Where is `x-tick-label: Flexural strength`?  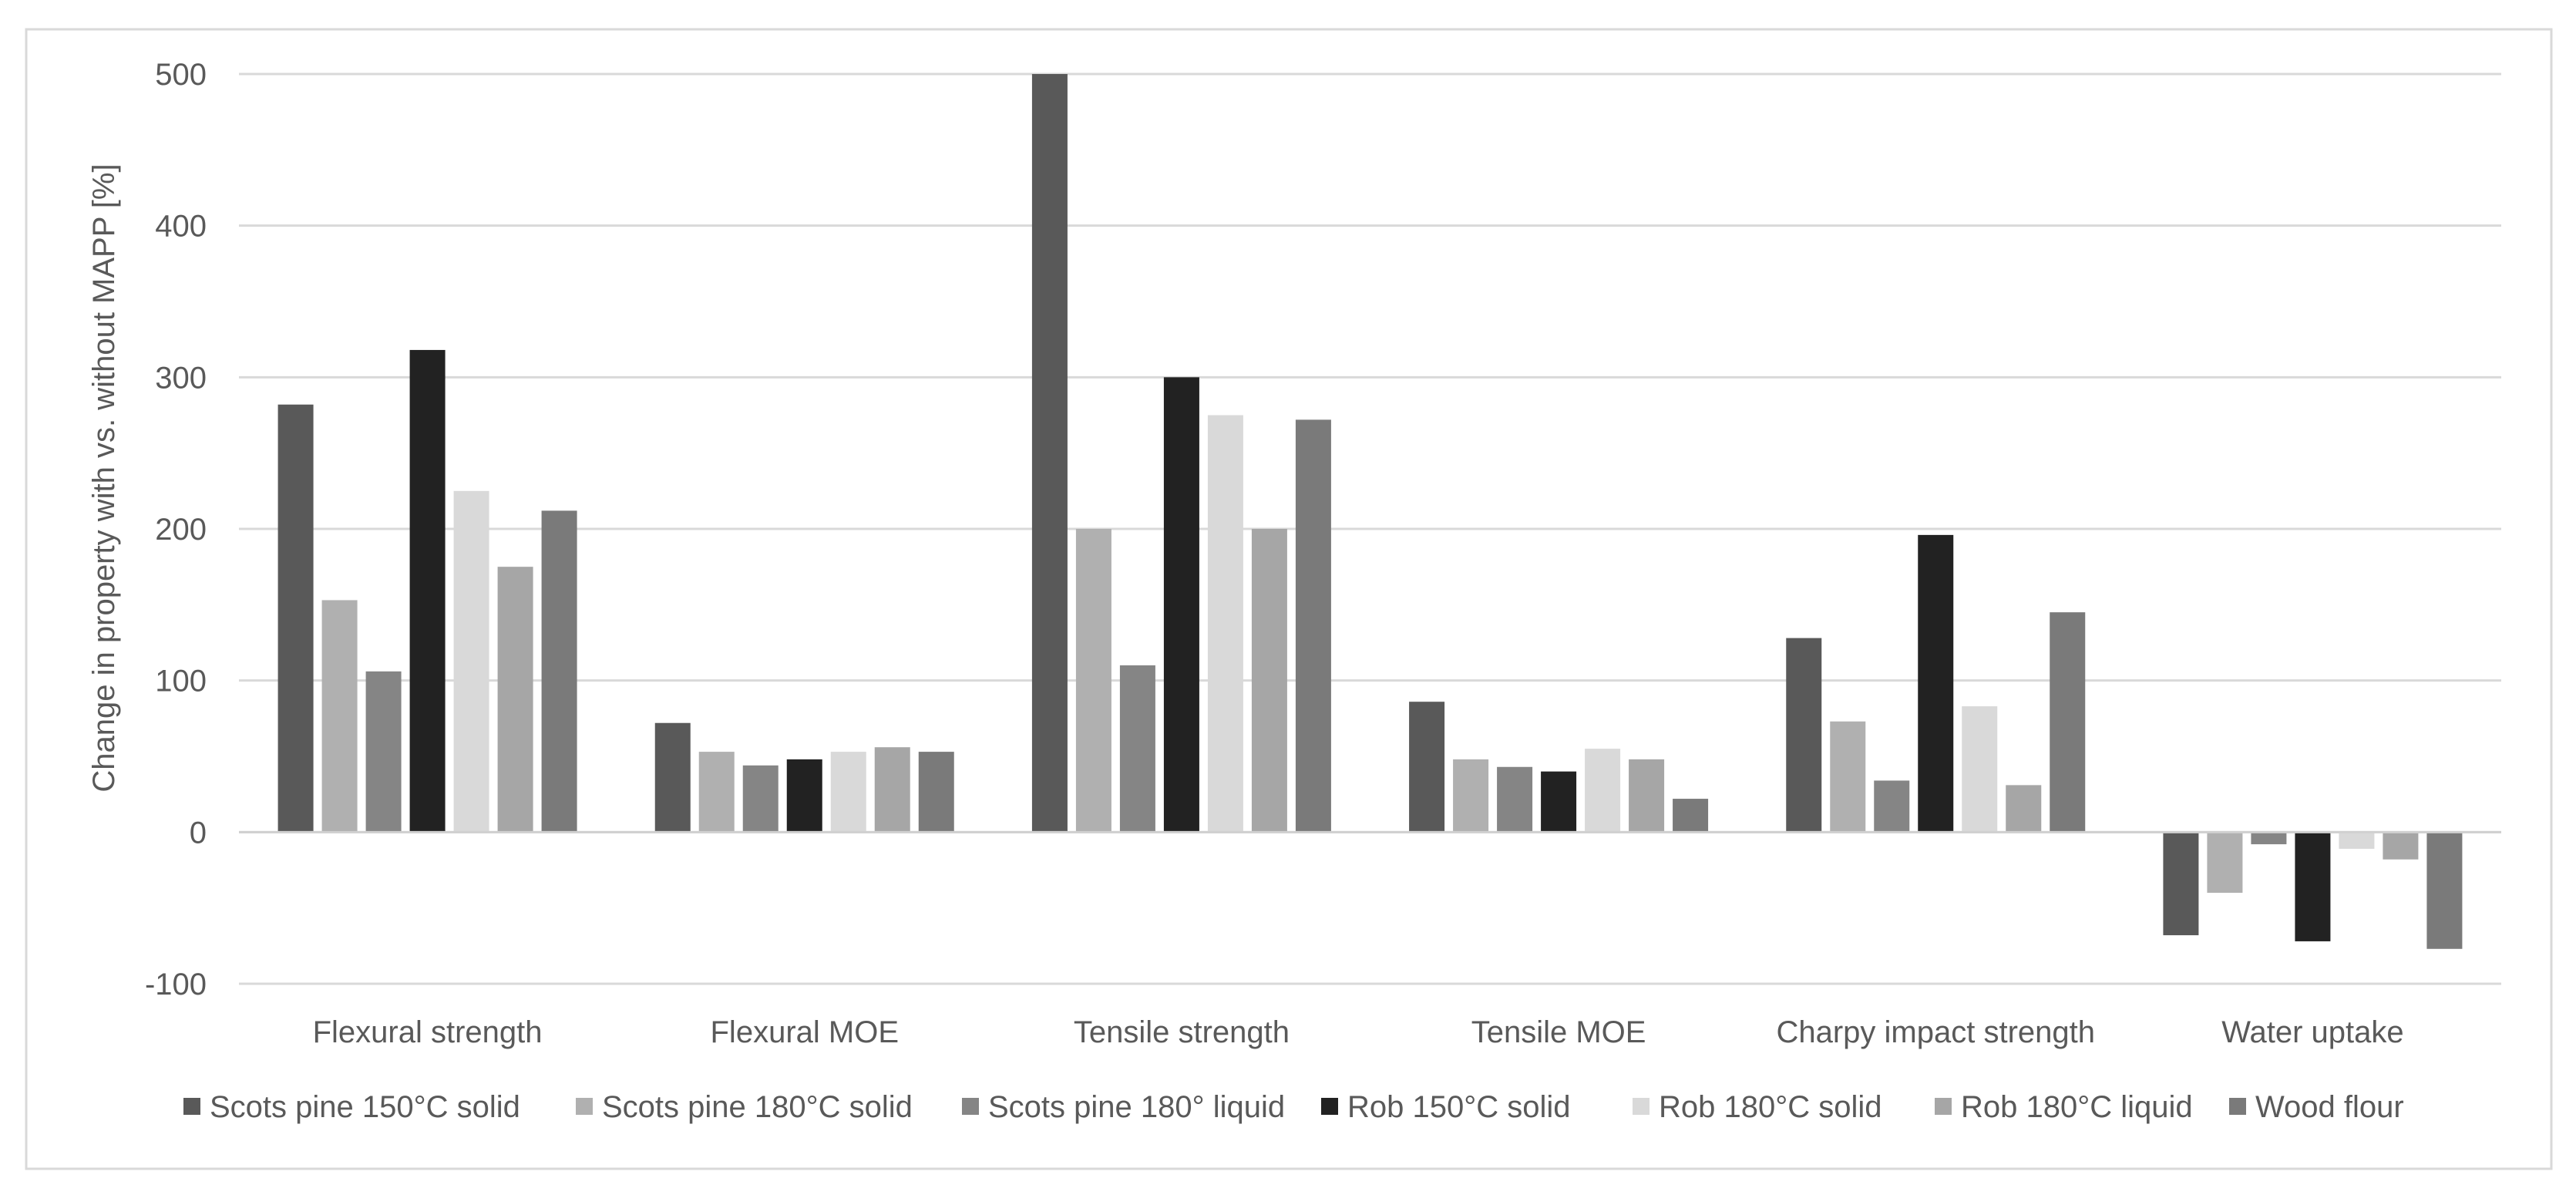 x-tick-label: Flexural strength is located at coordinates (428, 1032).